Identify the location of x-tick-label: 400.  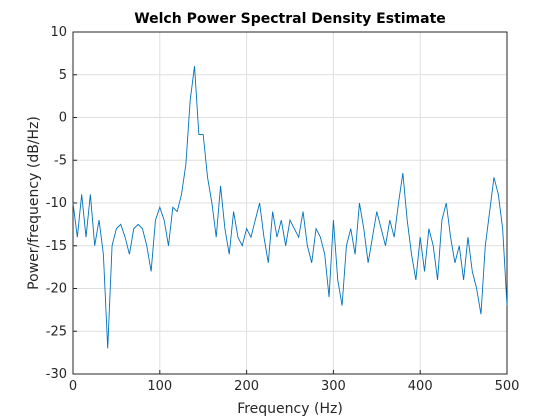
(420, 386).